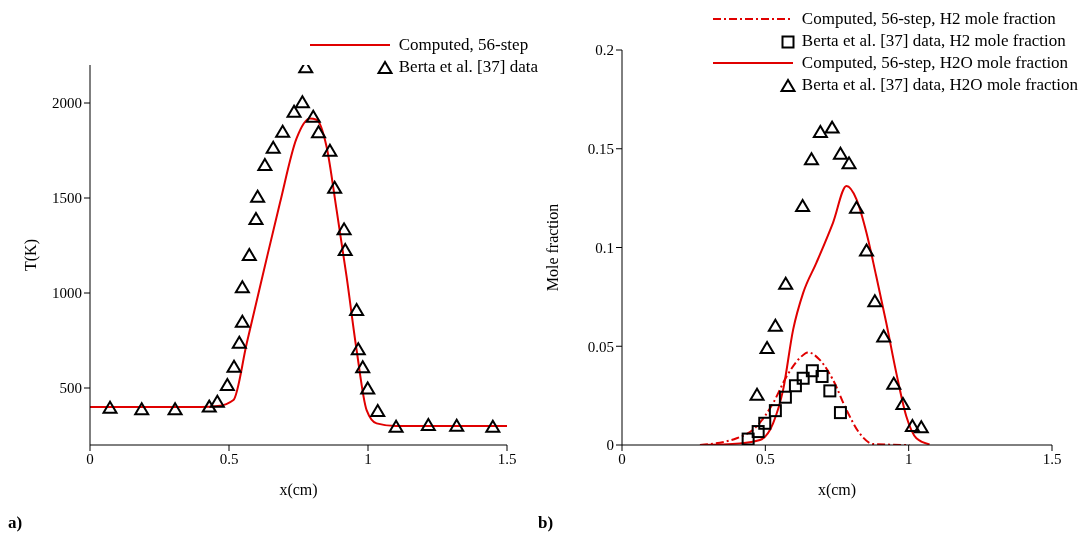 Image resolution: width=1078 pixels, height=542 pixels. Describe the element at coordinates (933, 41) in the screenshot. I see `legend-label: Berta et al. [37] data, H2 mole fraction` at that location.